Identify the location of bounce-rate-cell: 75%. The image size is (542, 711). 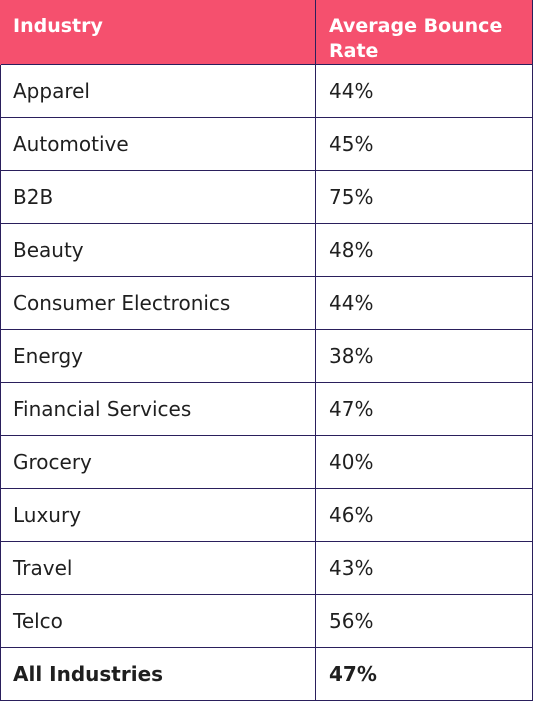
(424, 197).